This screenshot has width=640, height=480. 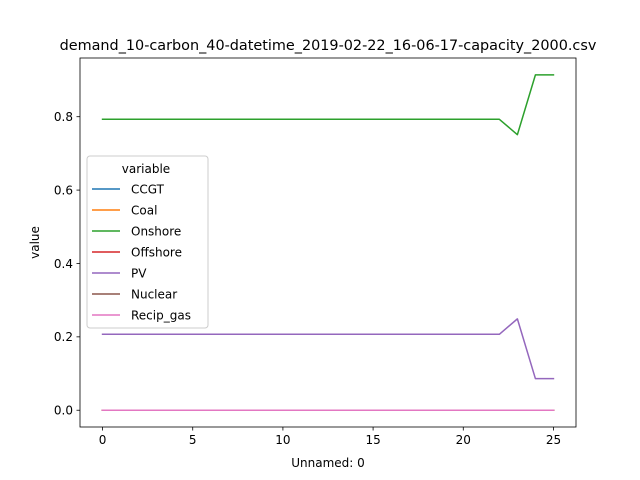 What do you see at coordinates (63, 117) in the screenshot?
I see `y-tick-label: 0.8` at bounding box center [63, 117].